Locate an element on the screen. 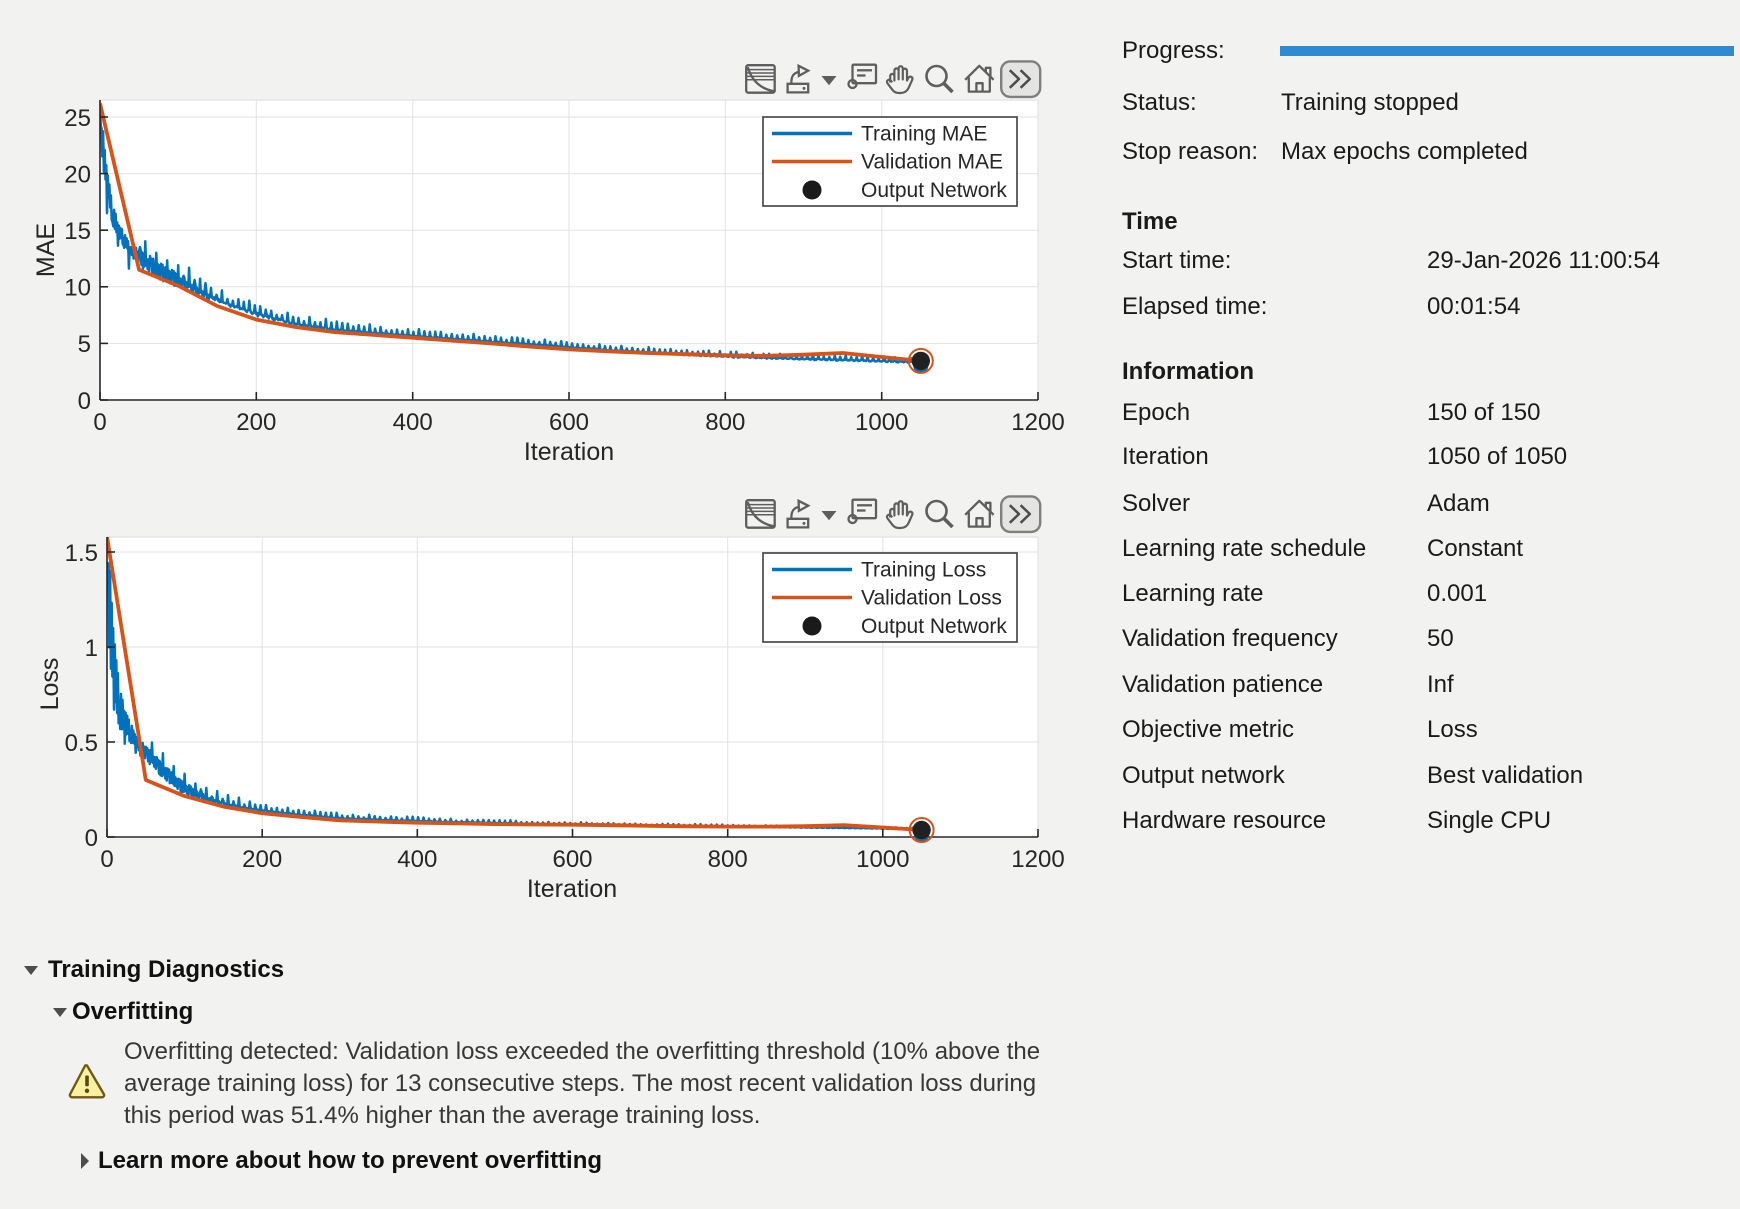  svg-text: 20 is located at coordinates (77, 174).